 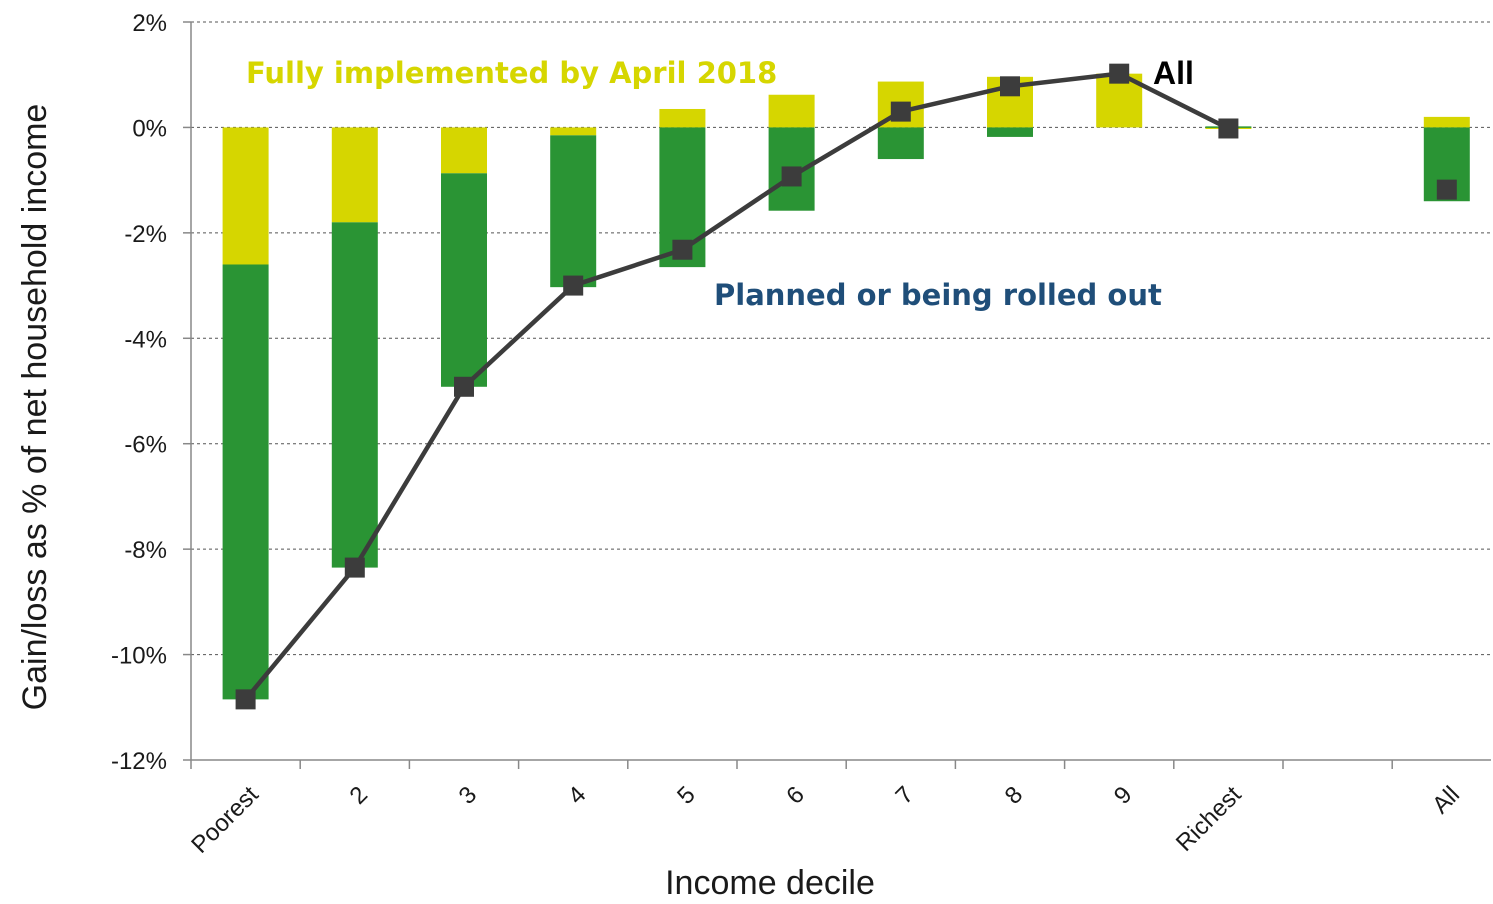 What do you see at coordinates (1228, 128) in the screenshot?
I see `all-marker-richest` at bounding box center [1228, 128].